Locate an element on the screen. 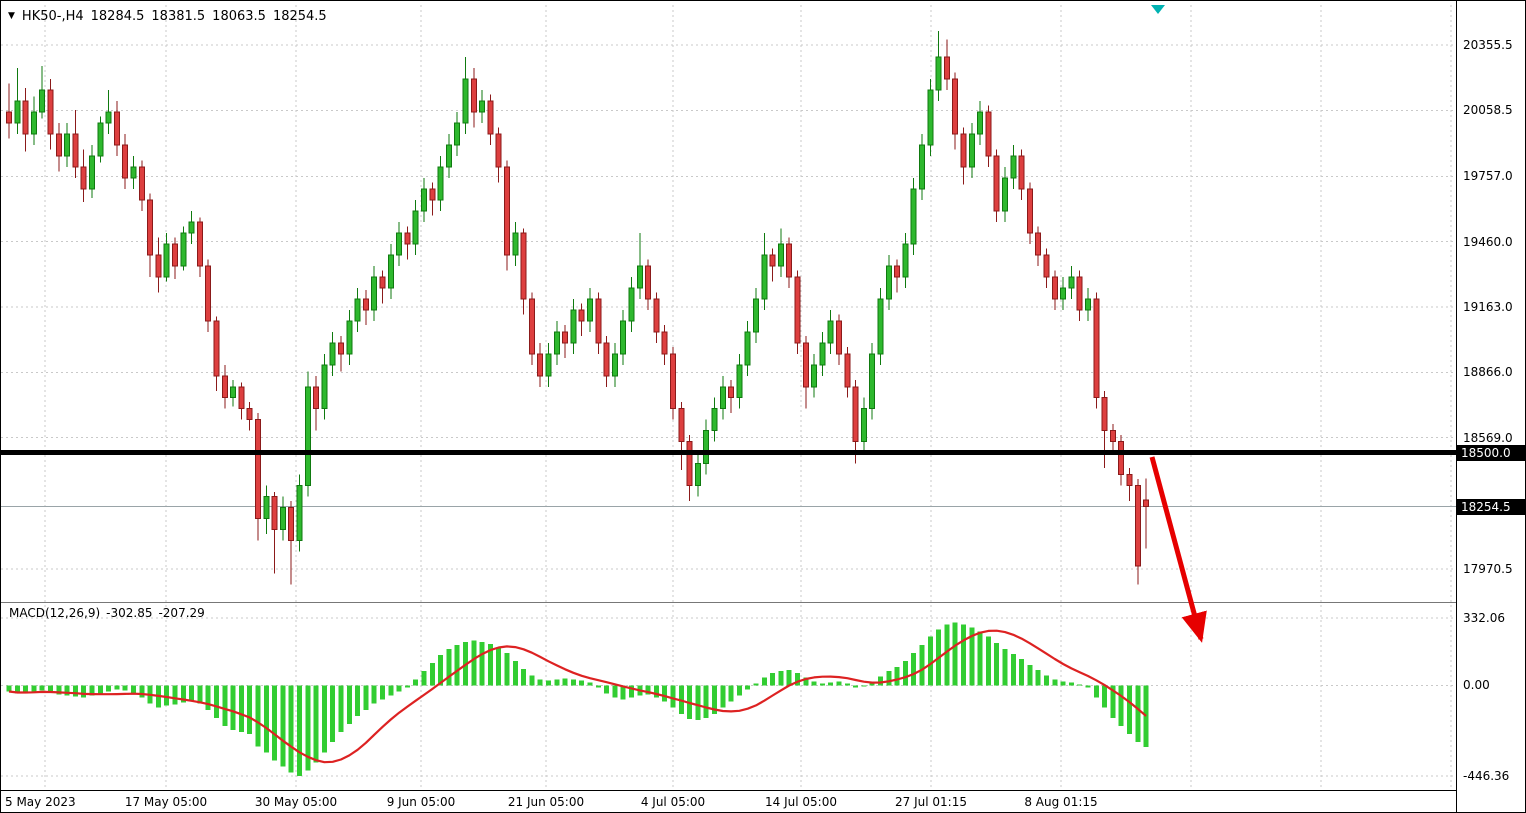 This screenshot has height=813, width=1526. price-axis-label: 18866.0 is located at coordinates (1488, 372).